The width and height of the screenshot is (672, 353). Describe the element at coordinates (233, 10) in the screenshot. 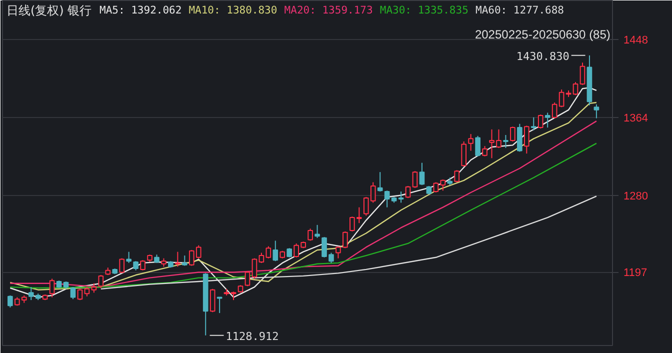

I see `text: MA10: 1380.830` at that location.